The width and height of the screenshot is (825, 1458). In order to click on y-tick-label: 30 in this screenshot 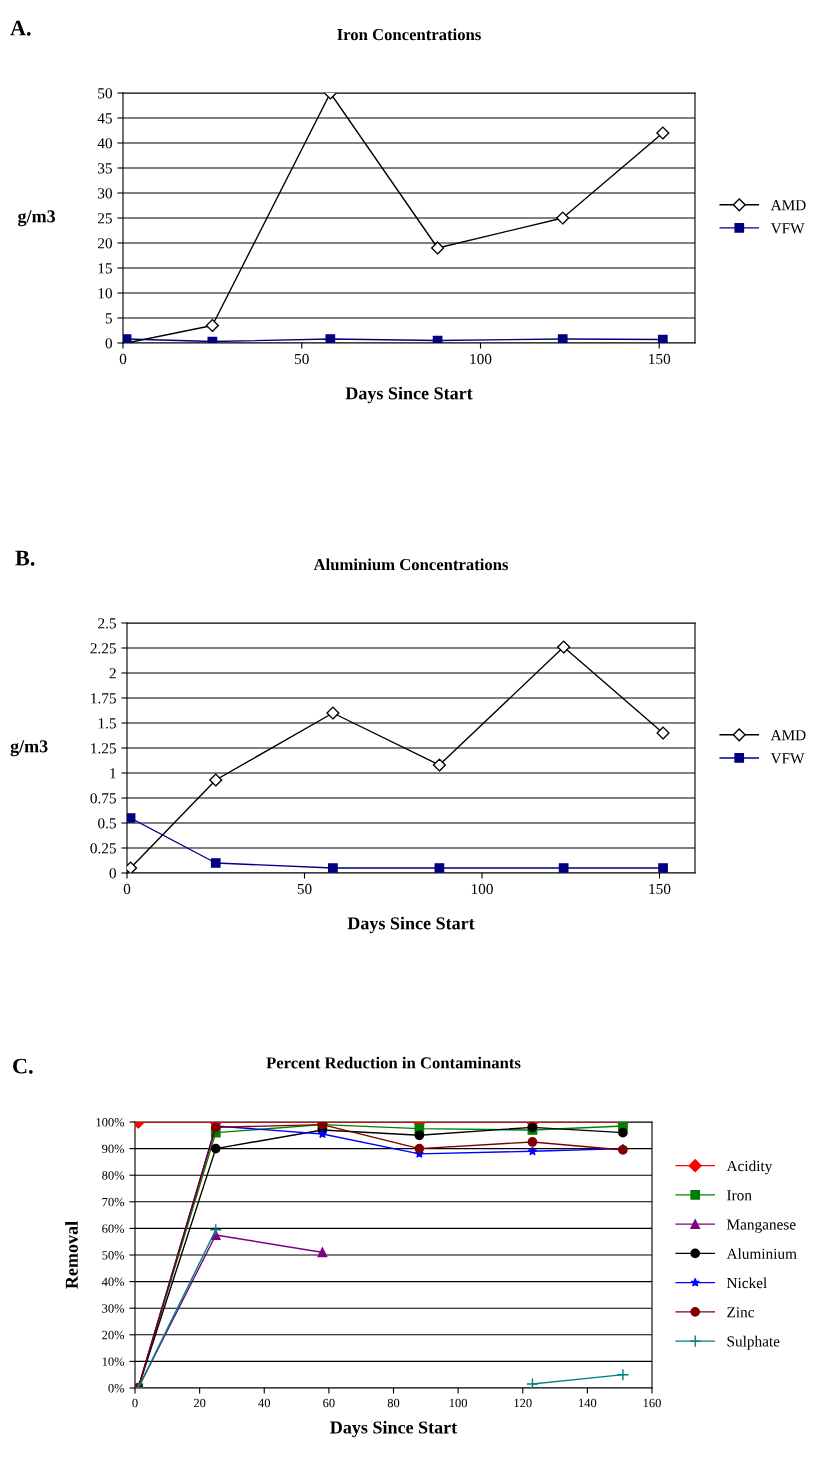, I will do `click(105, 193)`.